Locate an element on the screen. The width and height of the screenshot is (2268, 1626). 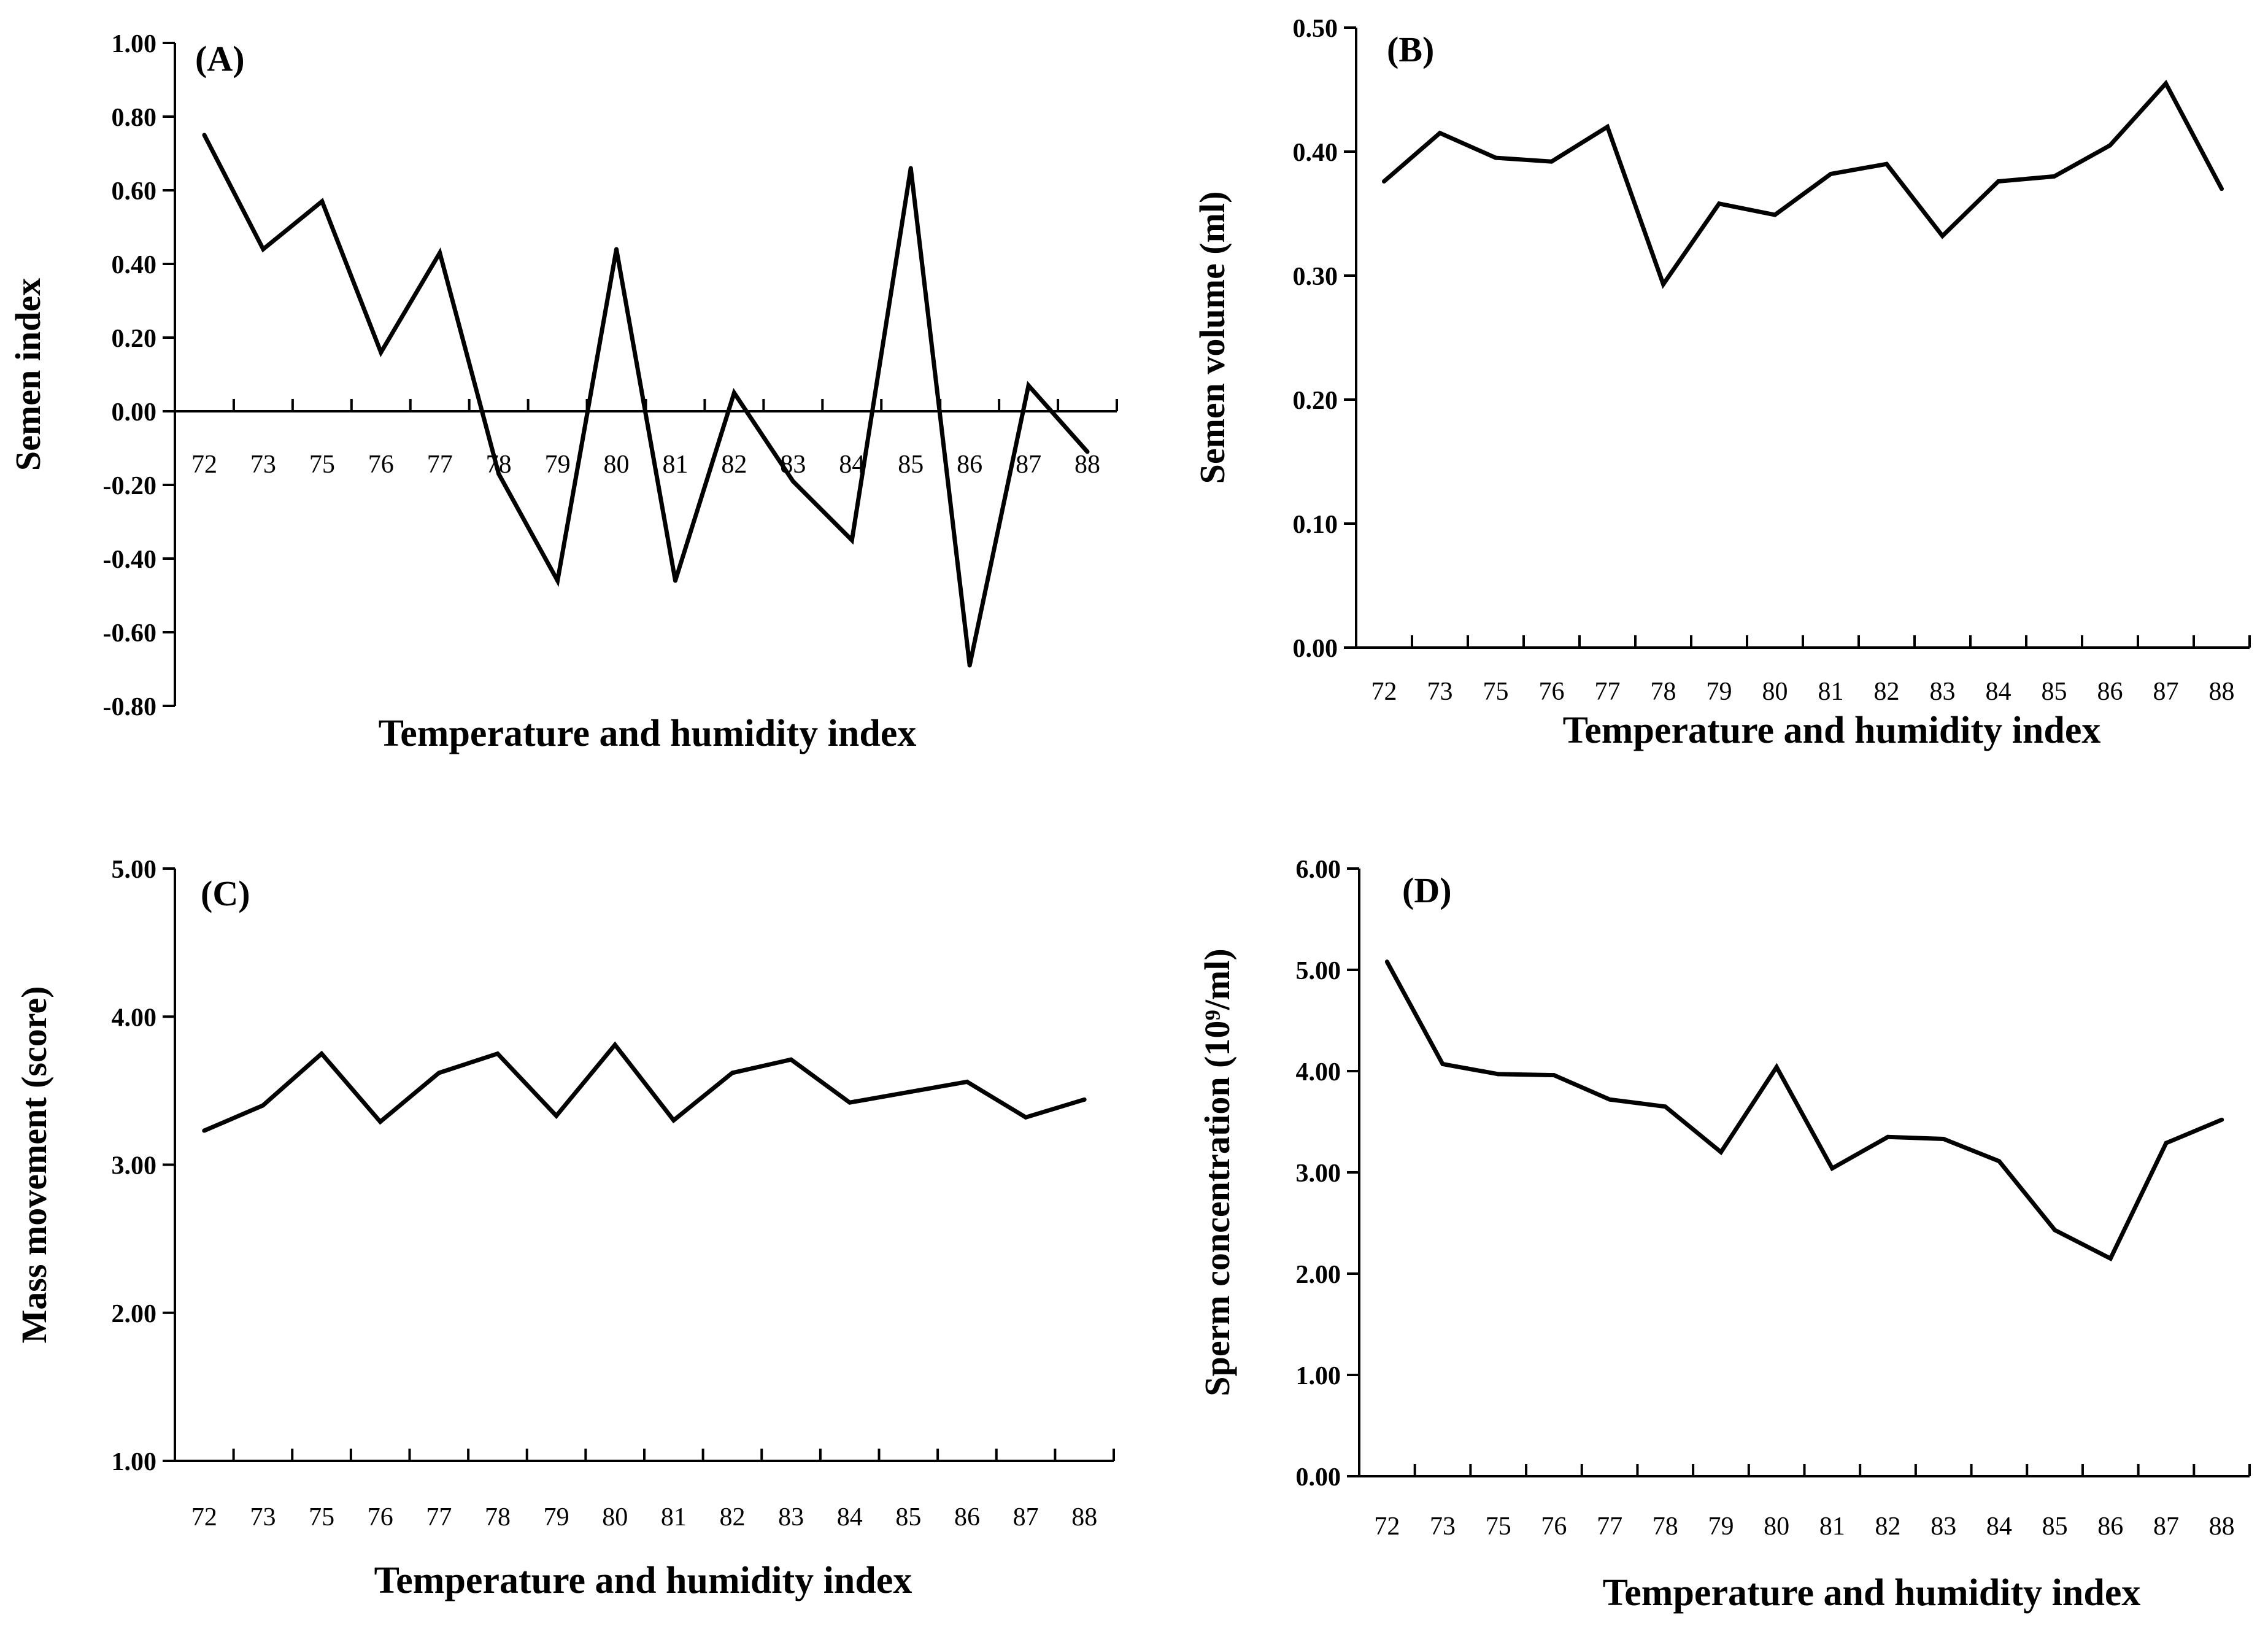
y-tick-label: 3.00 is located at coordinates (134, 1166).